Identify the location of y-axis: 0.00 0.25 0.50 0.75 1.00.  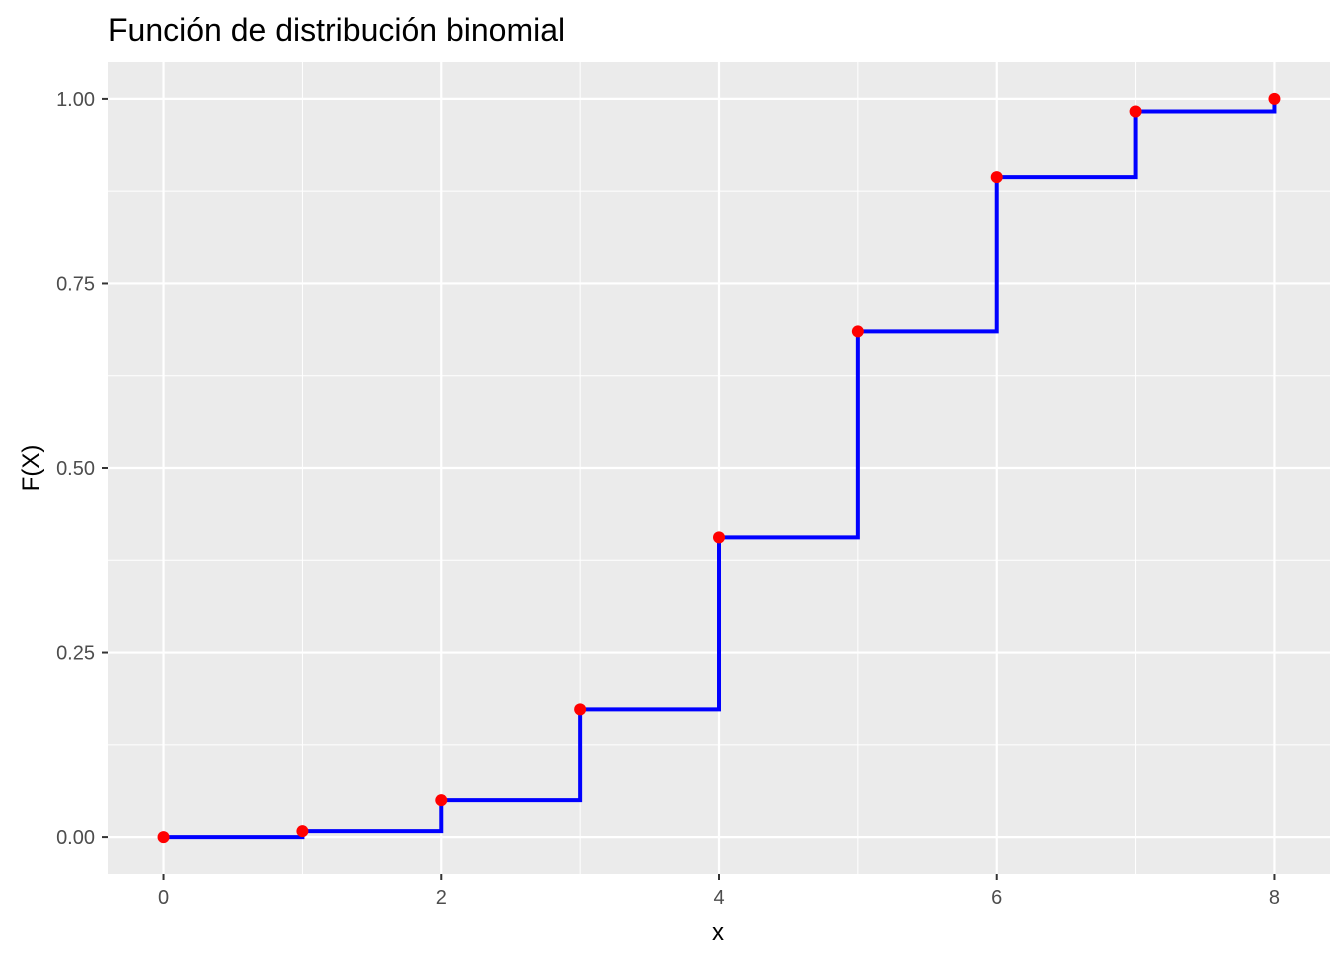
(82, 469).